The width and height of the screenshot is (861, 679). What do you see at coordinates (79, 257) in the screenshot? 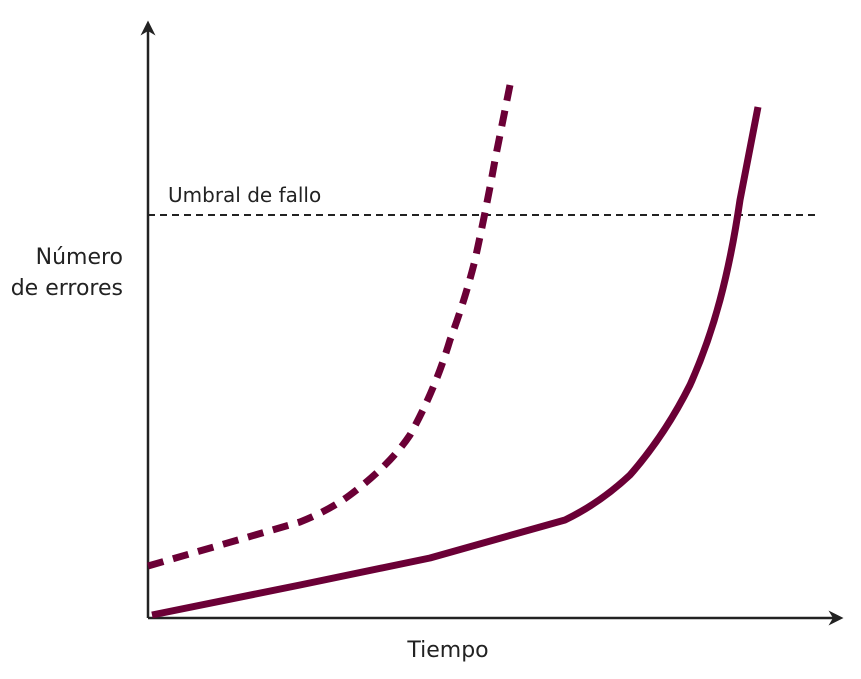
I see `y-axis-label: Número` at bounding box center [79, 257].